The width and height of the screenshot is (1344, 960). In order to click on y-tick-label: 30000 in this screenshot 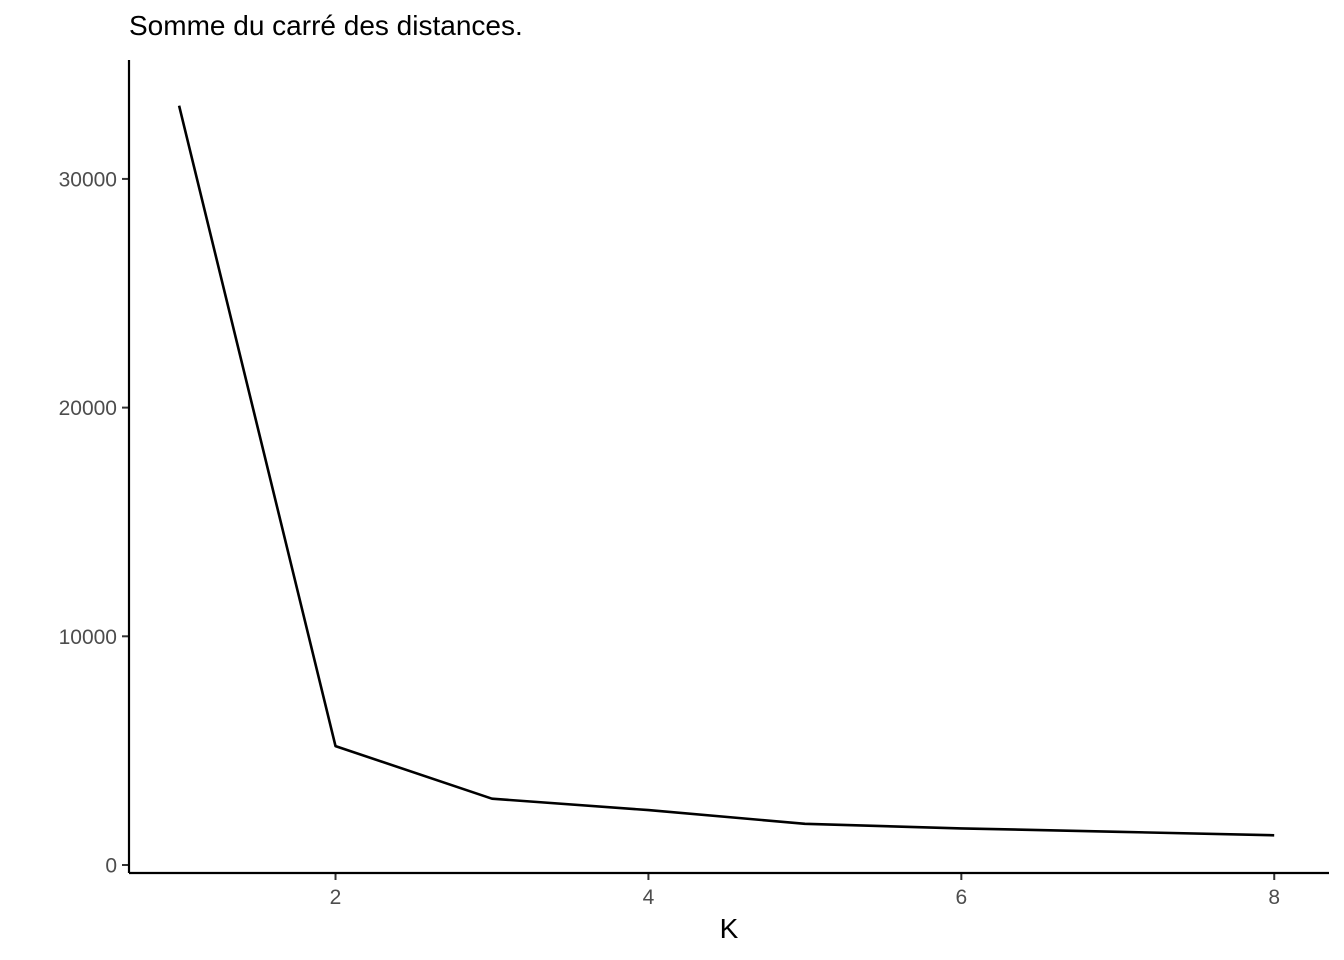, I will do `click(88, 179)`.